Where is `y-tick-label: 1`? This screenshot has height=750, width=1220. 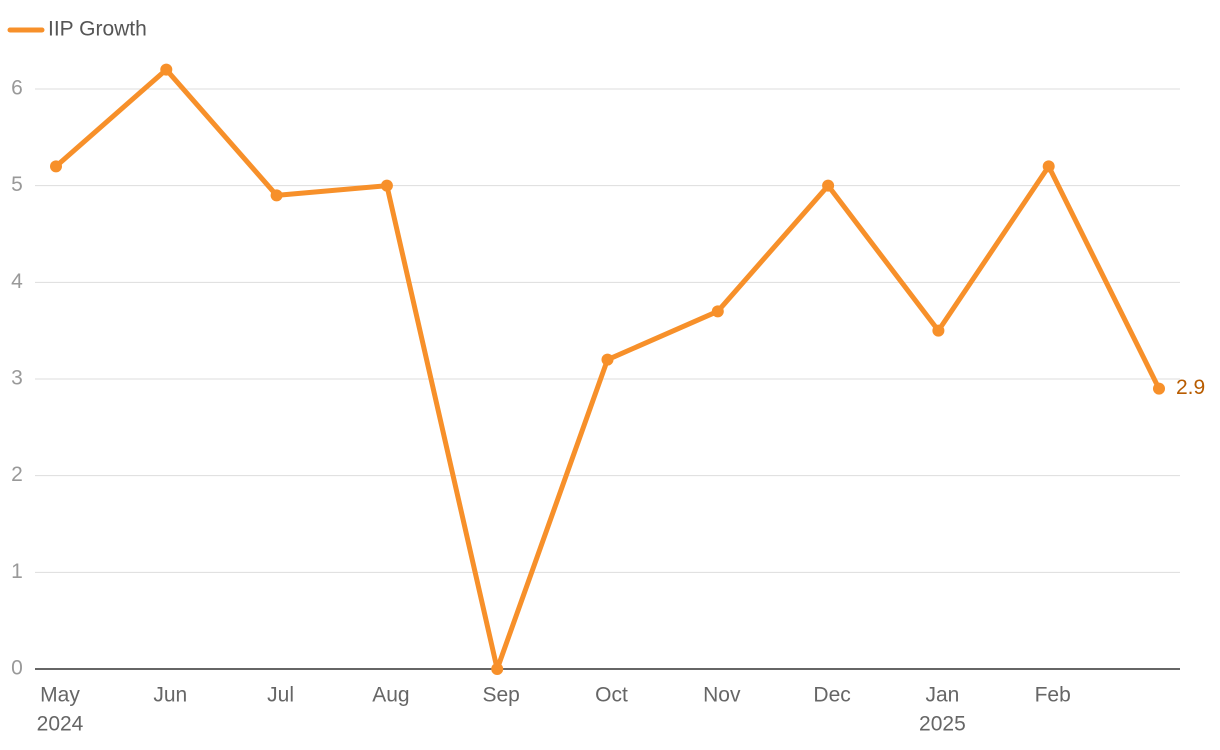 y-tick-label: 1 is located at coordinates (17, 571).